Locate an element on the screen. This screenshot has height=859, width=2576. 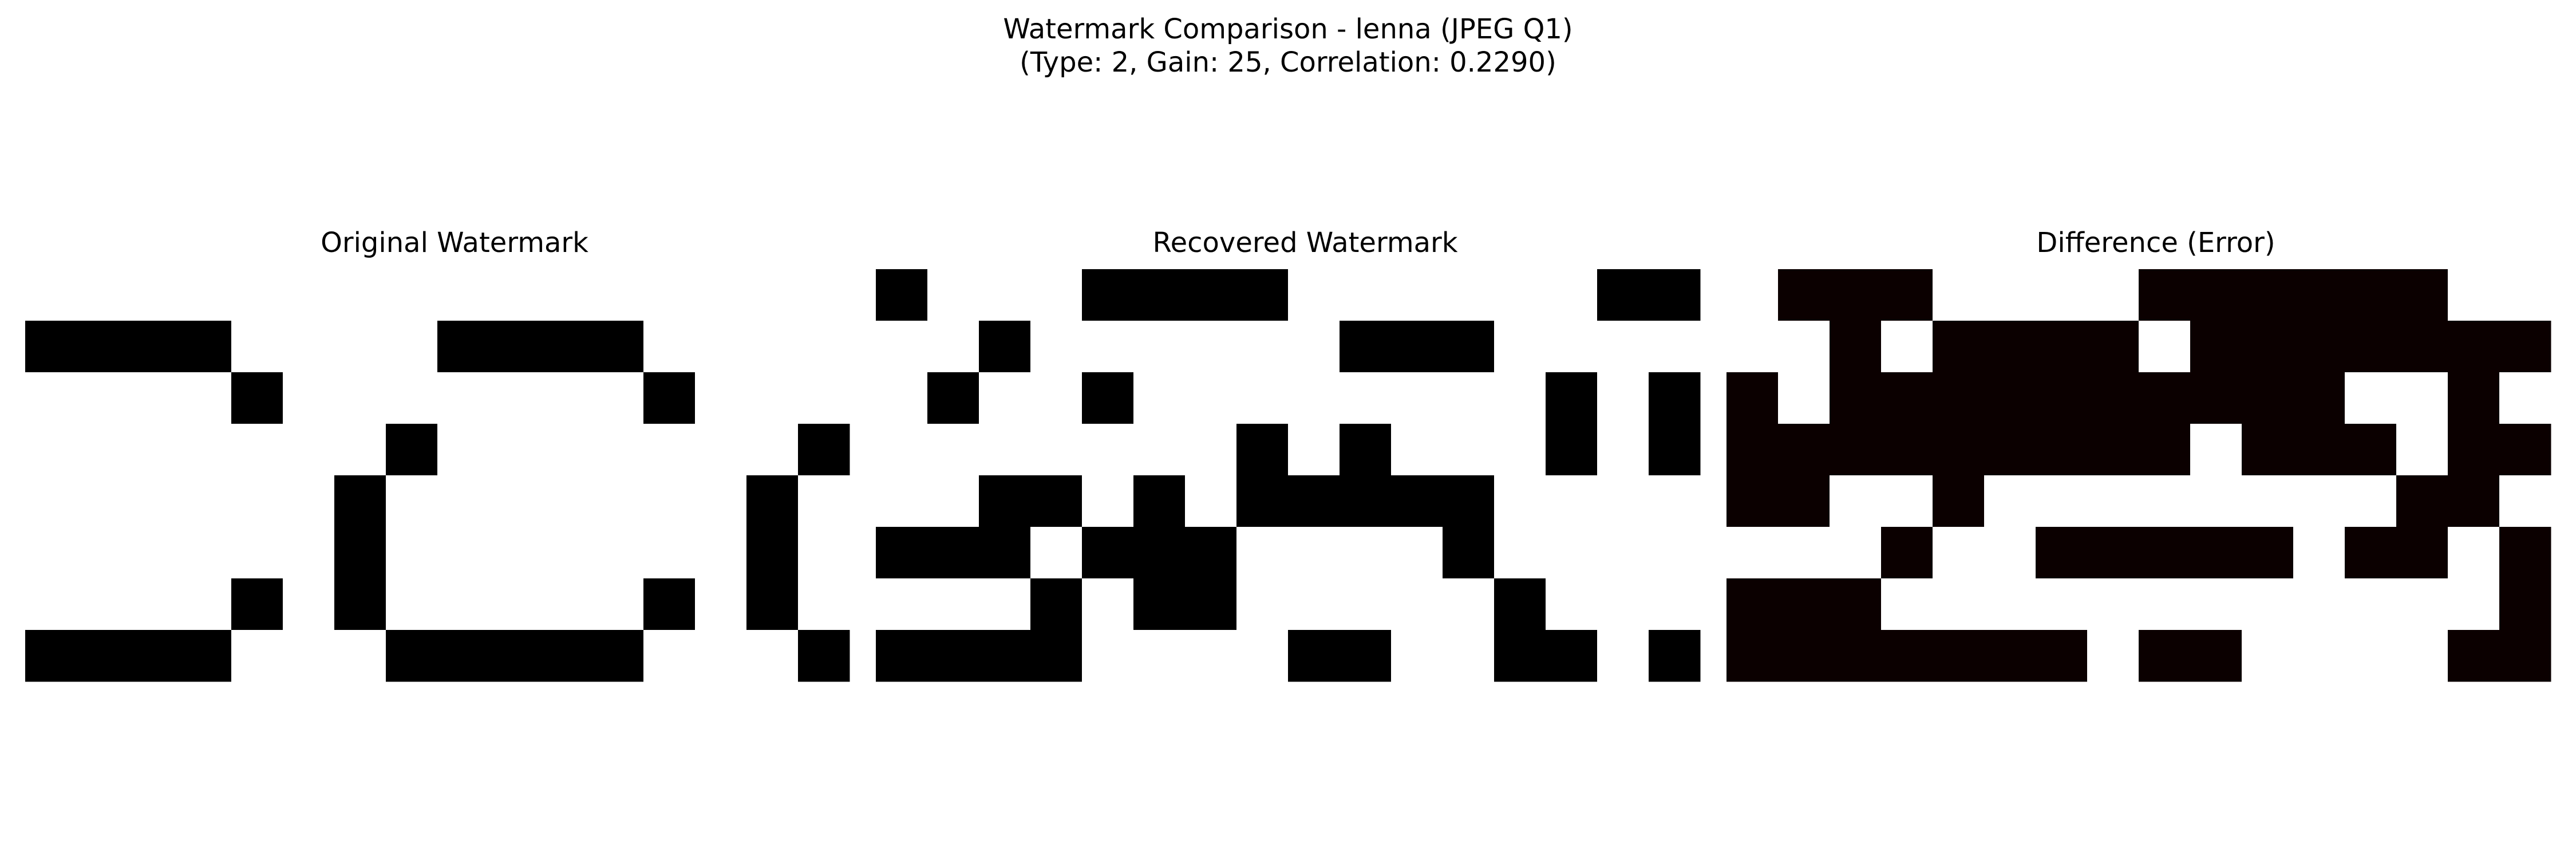
heatmap-cell-r4-c11 is located at coordinates (618, 501).